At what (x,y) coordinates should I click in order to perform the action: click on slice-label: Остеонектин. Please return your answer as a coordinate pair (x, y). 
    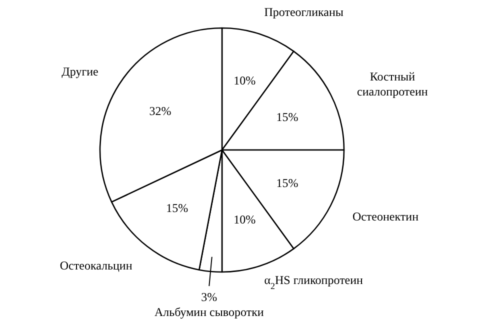
    Looking at the image, I should click on (386, 216).